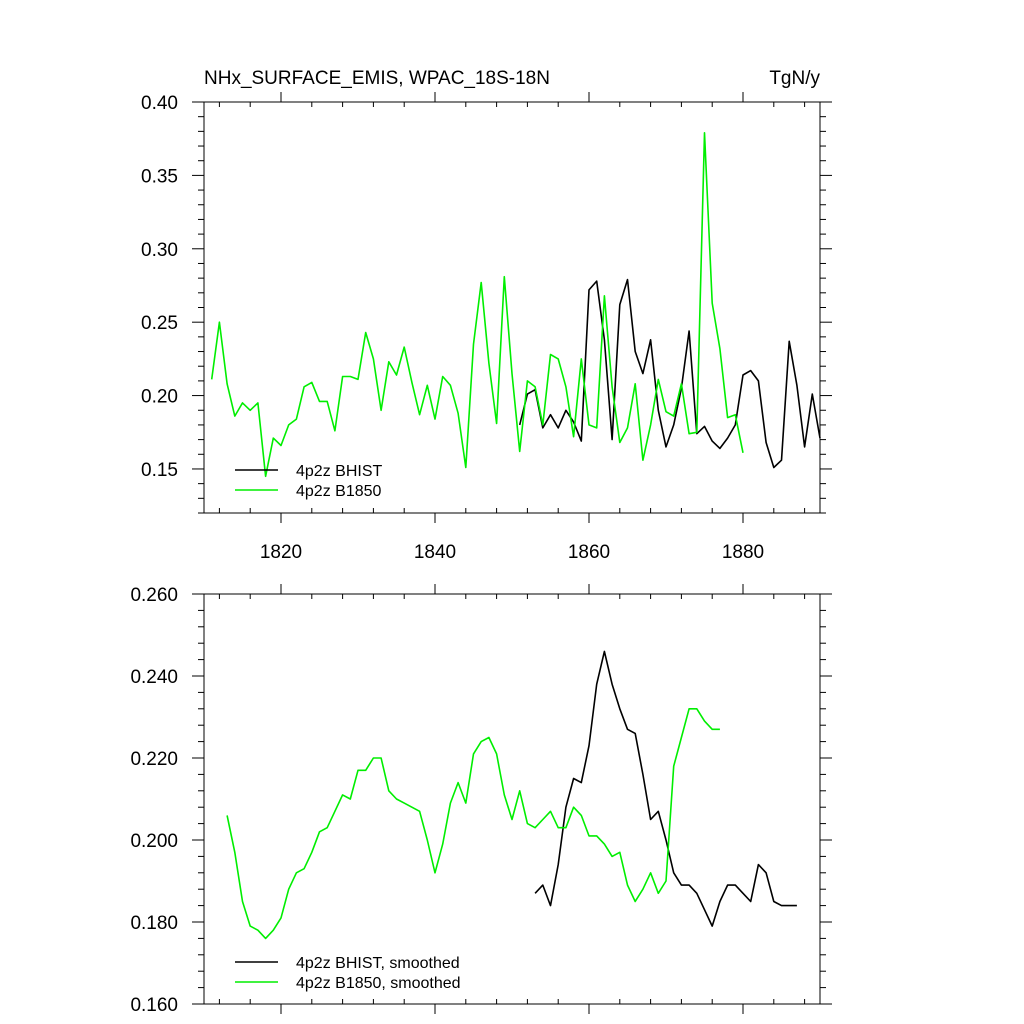 Image resolution: width=1024 pixels, height=1024 pixels. I want to click on chart-units: TgN/y, so click(794, 78).